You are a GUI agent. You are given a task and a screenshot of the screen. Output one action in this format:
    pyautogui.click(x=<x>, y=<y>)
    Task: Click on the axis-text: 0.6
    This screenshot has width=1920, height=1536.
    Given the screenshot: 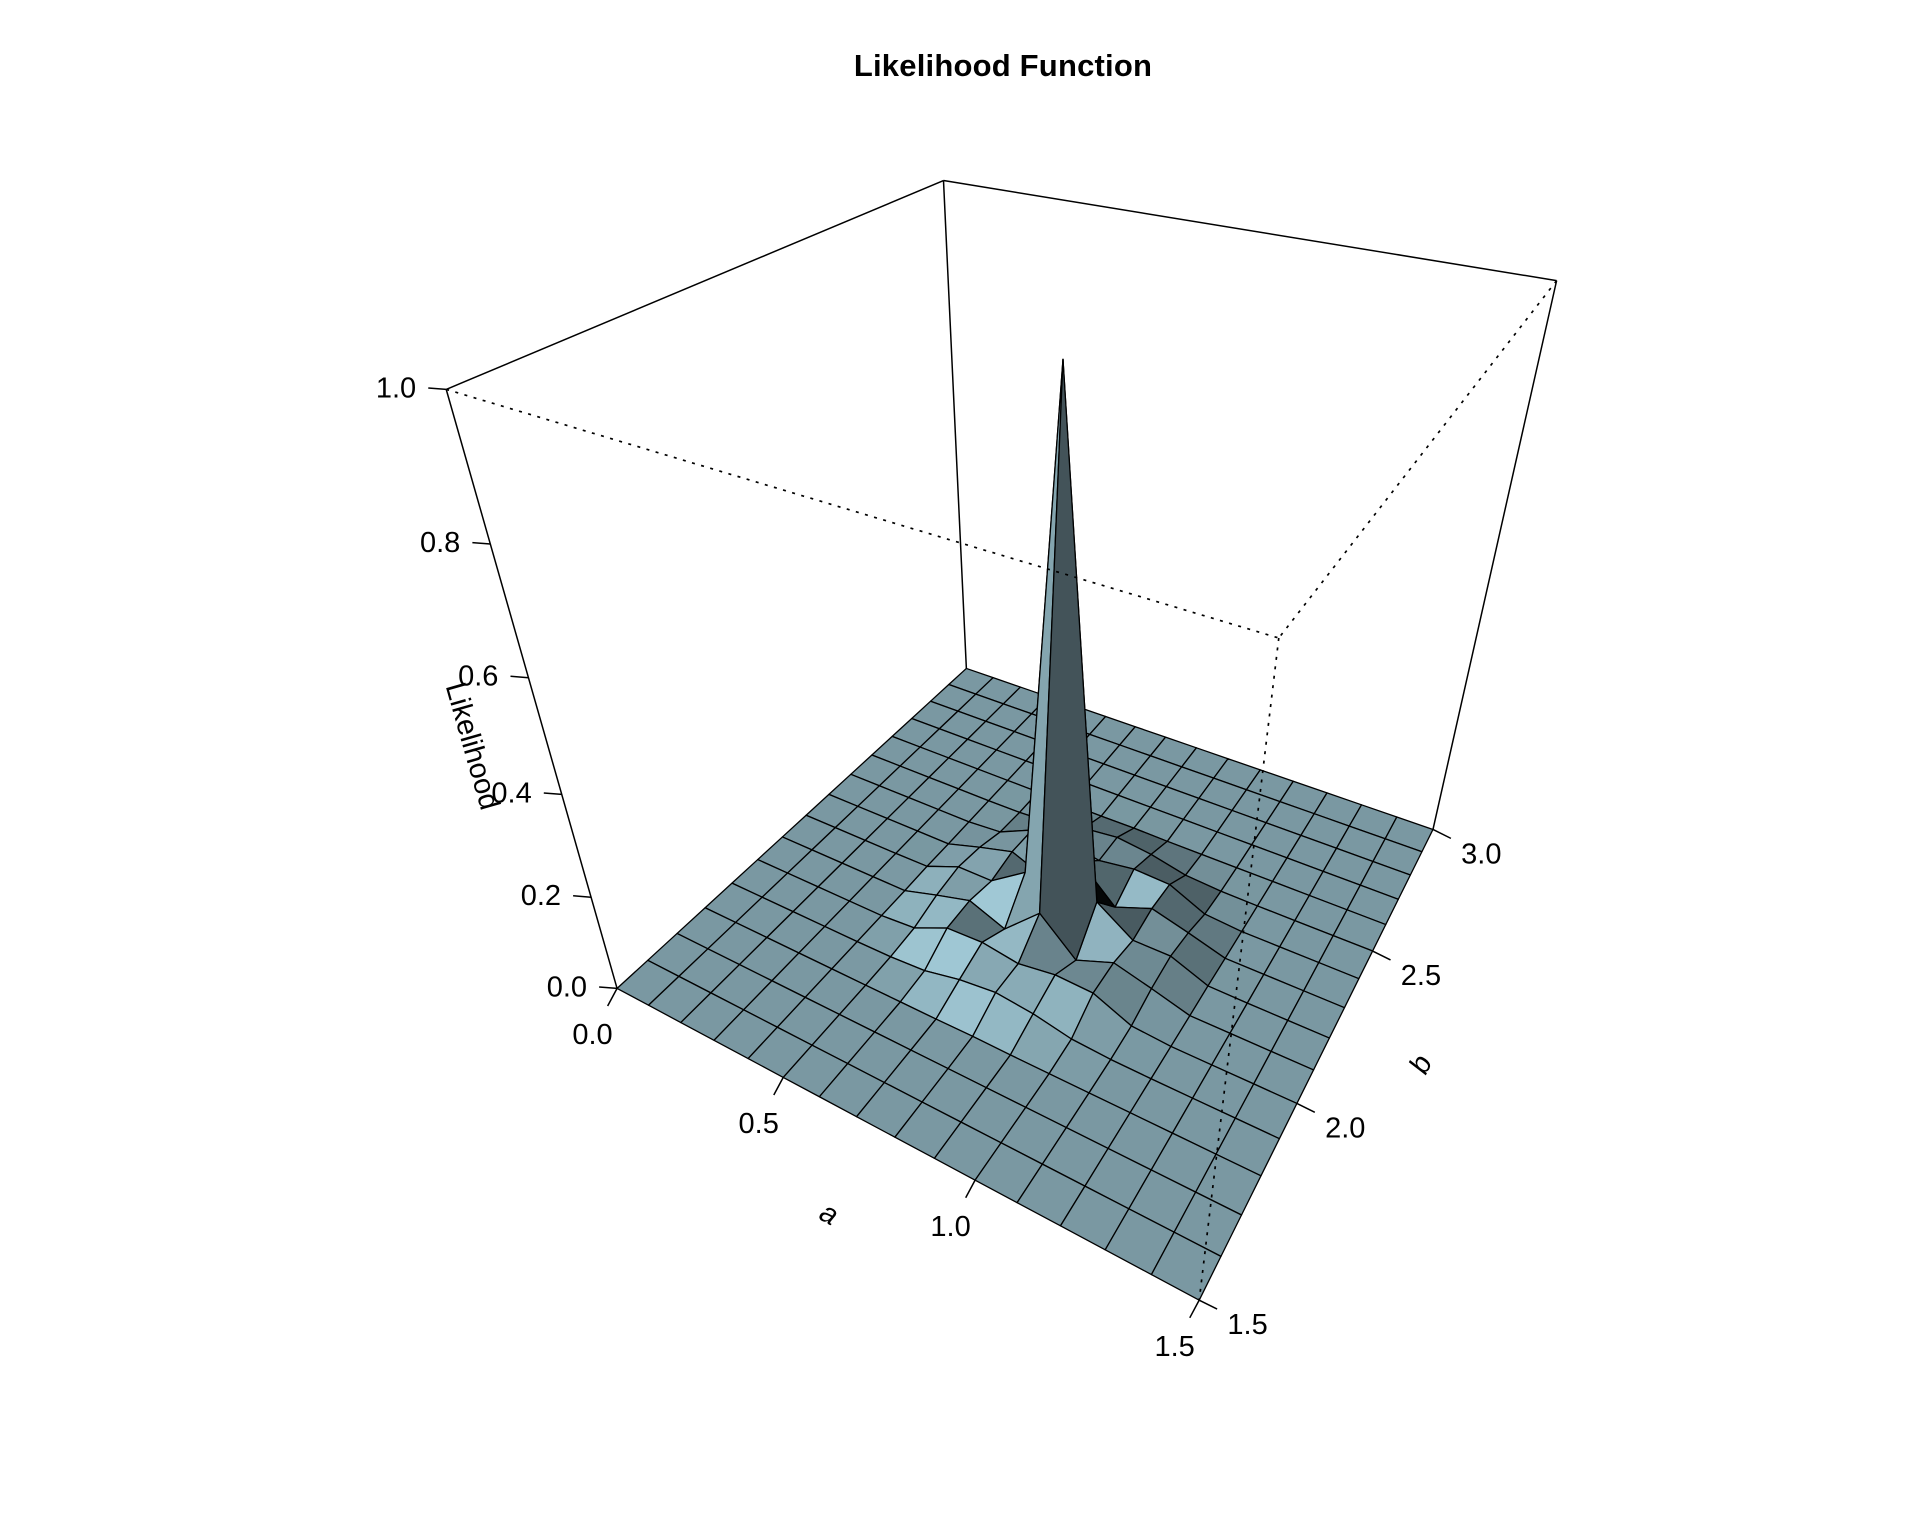 What is the action you would take?
    pyautogui.click(x=478, y=677)
    